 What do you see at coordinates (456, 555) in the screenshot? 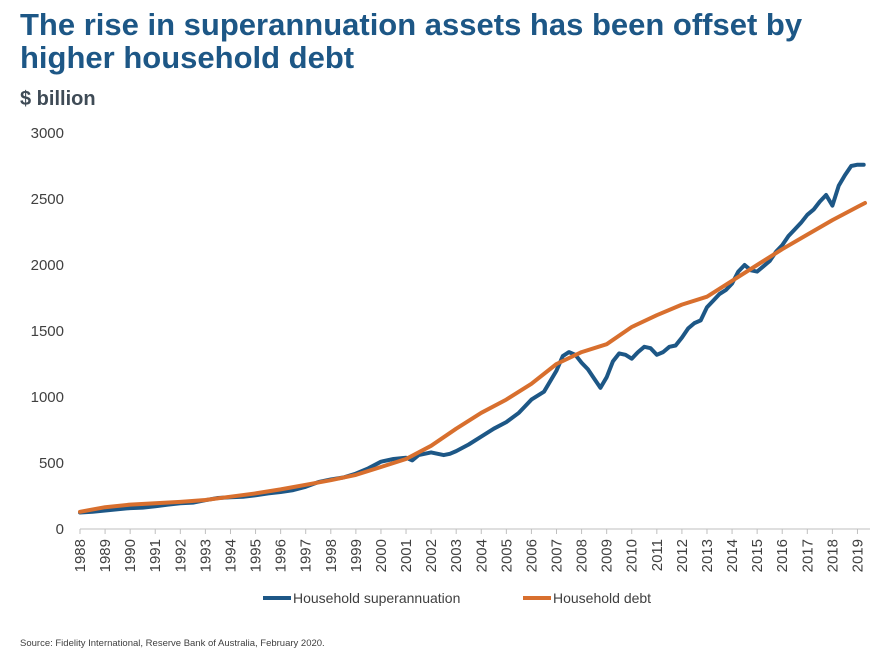
I see `x-tick-label: 2003` at bounding box center [456, 555].